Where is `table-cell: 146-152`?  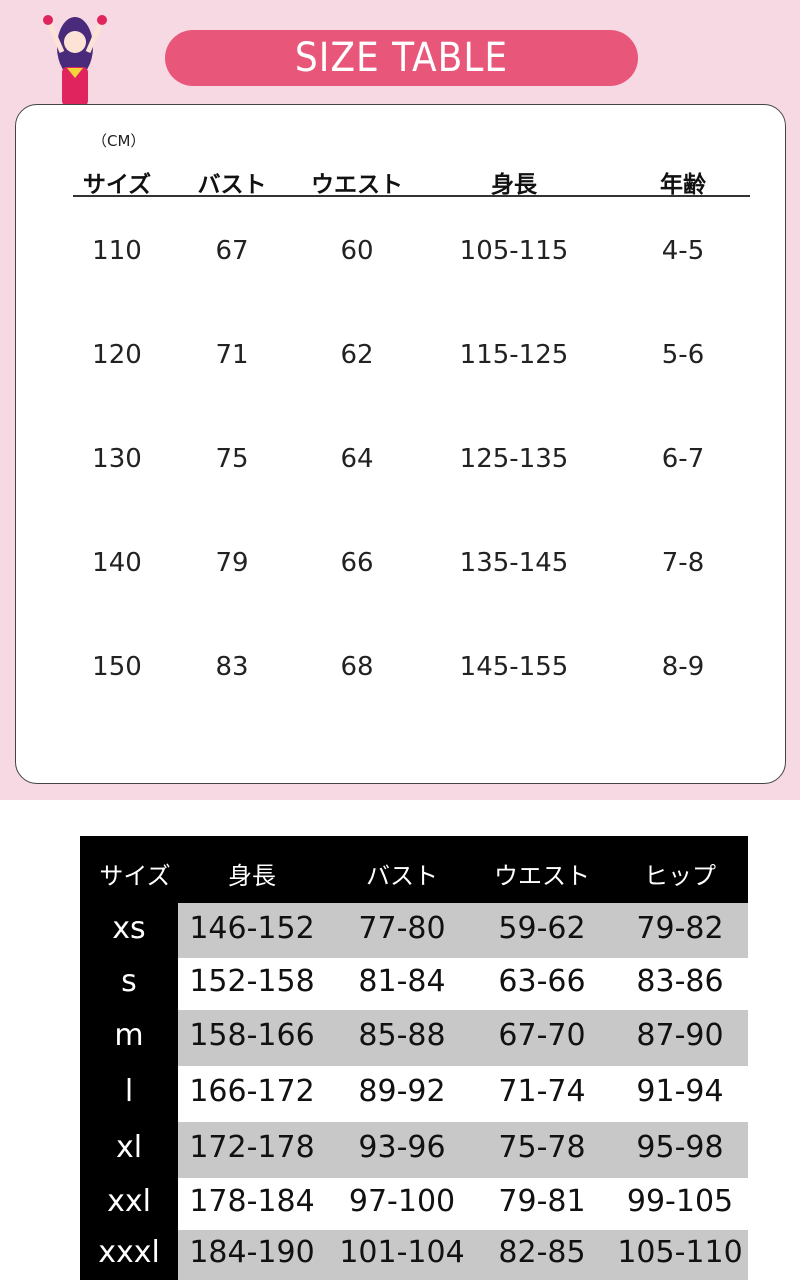 table-cell: 146-152 is located at coordinates (252, 928).